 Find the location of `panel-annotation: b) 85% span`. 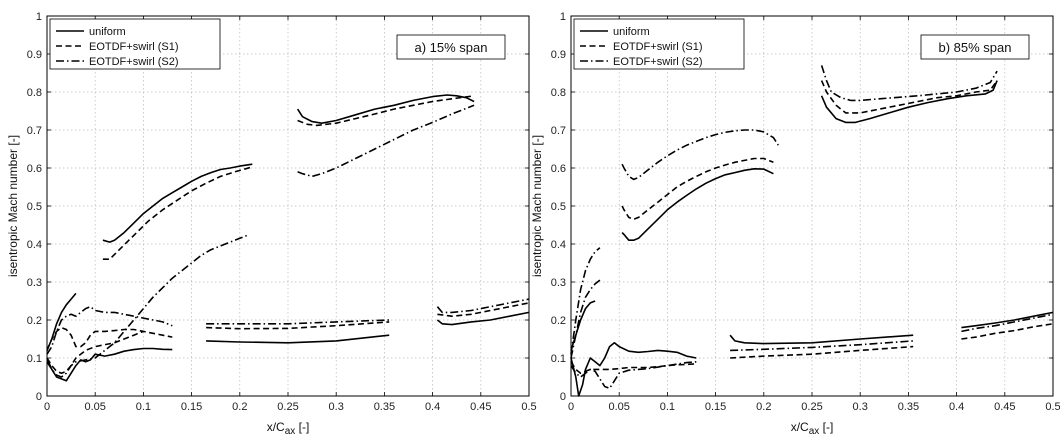

panel-annotation: b) 85% span is located at coordinates (975, 47).